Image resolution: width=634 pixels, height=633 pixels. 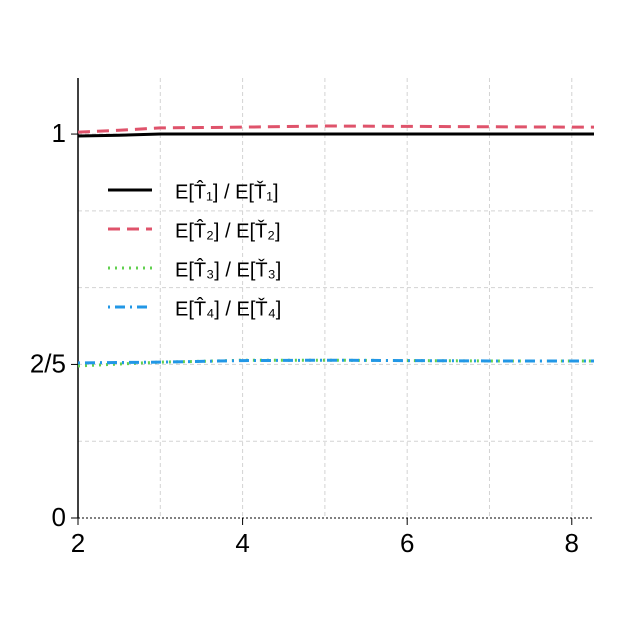 What do you see at coordinates (59, 517) in the screenshot?
I see `y-tick-label: 0` at bounding box center [59, 517].